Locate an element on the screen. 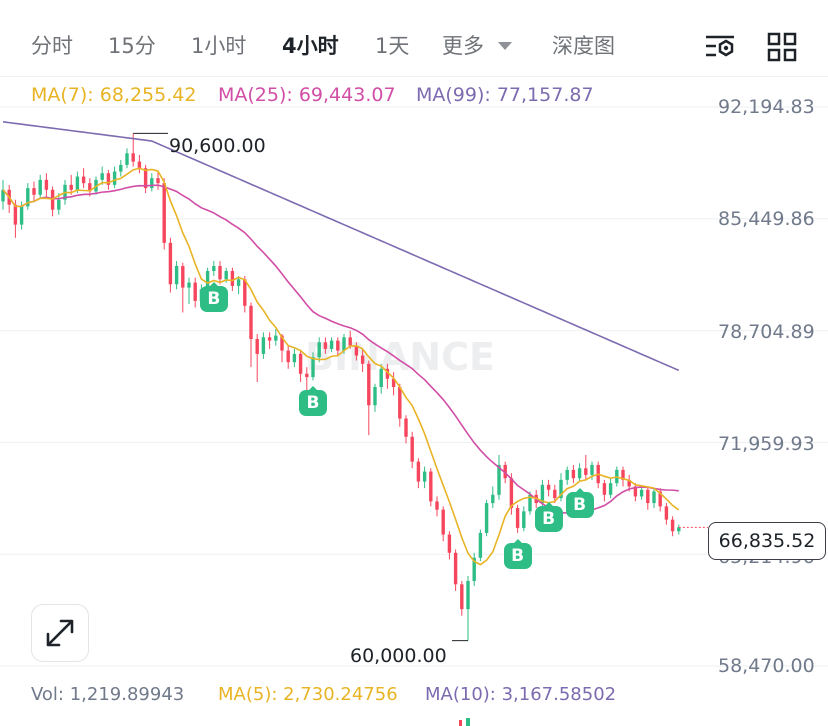 This screenshot has height=726, width=828. price-axis-label: 85,449.86 is located at coordinates (766, 219).